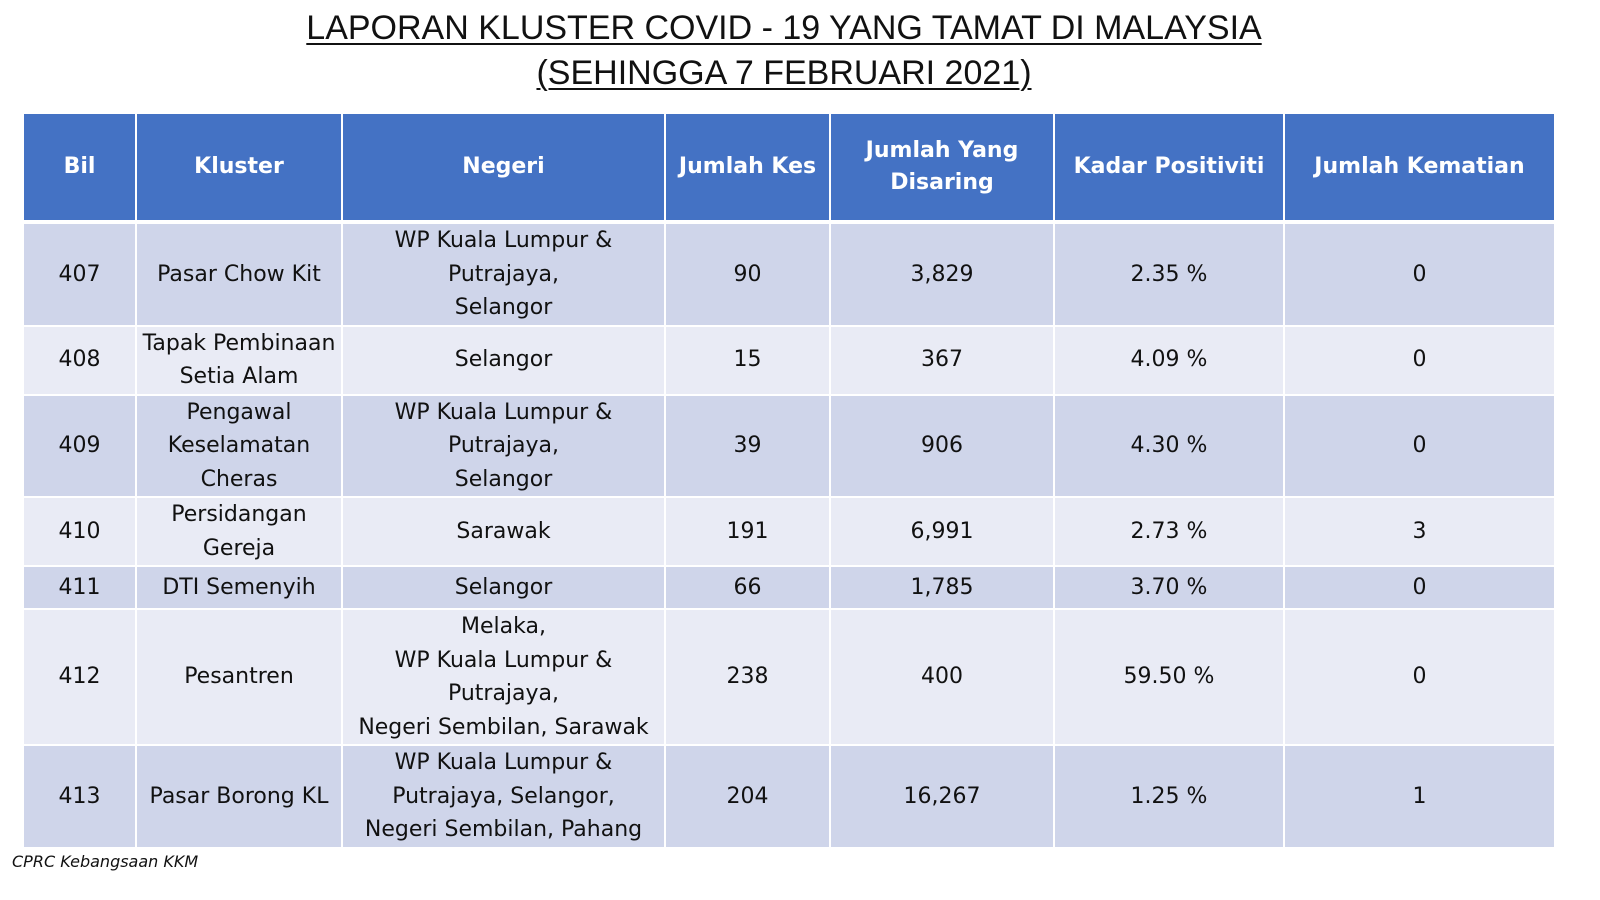 This screenshot has height=900, width=1600. I want to click on cell-jumlah-disaring: 16,267, so click(942, 796).